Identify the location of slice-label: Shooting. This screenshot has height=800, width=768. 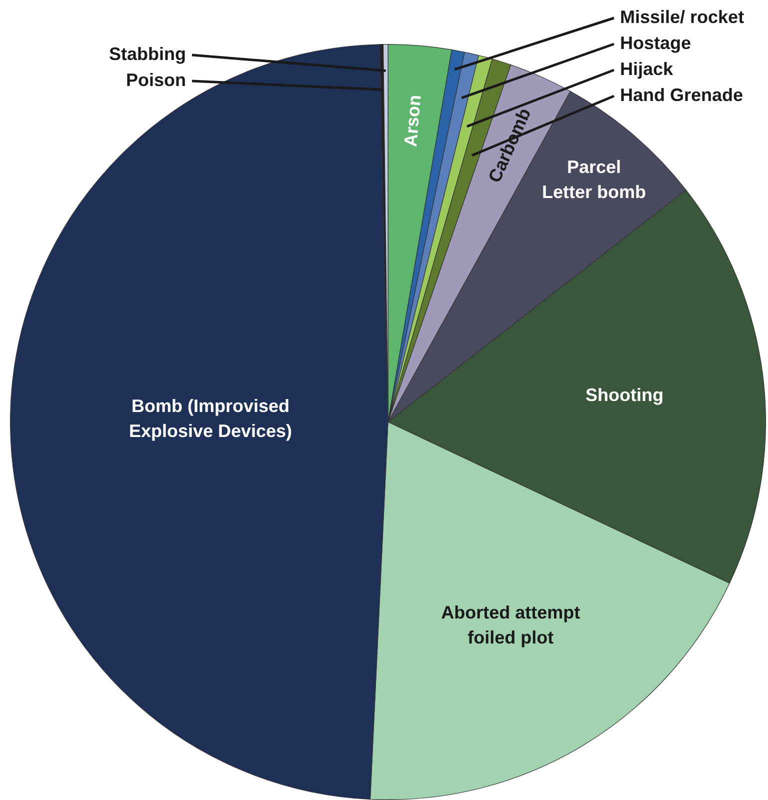
(625, 394).